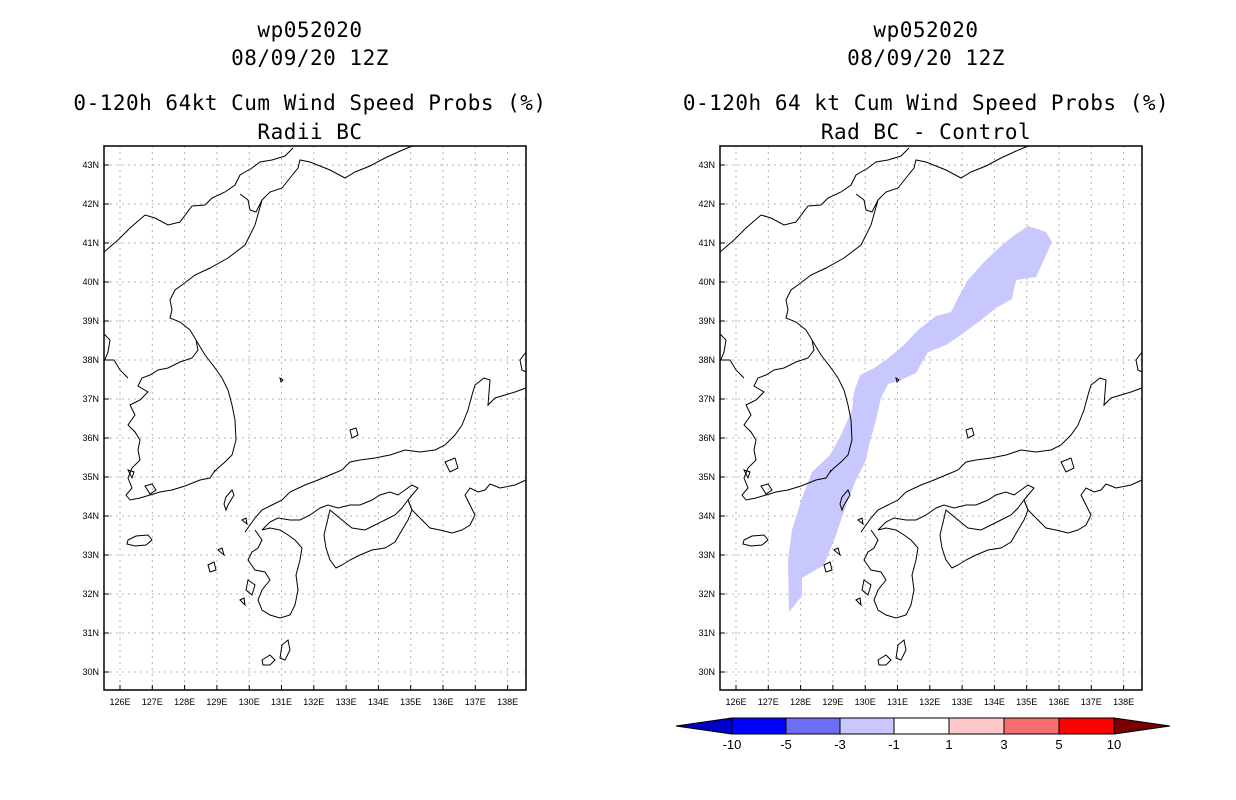 The width and height of the screenshot is (1236, 800). Describe the element at coordinates (249, 702) in the screenshot. I see `left-lon-label: 130E` at that location.